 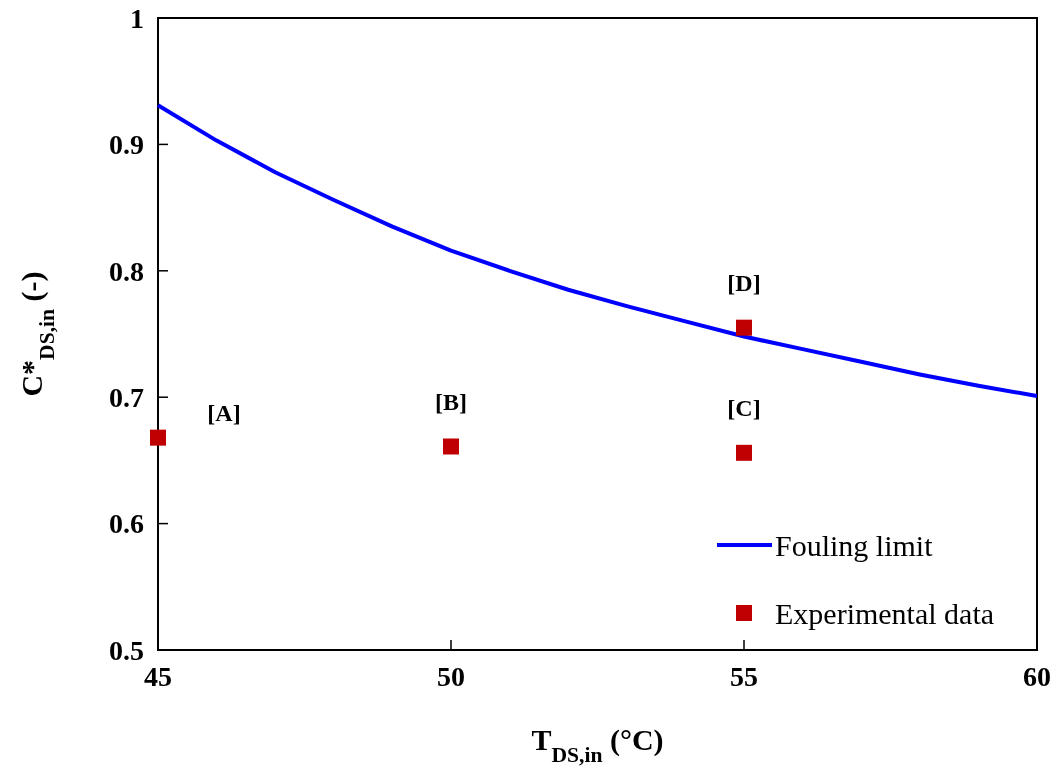 I want to click on x-tick-label: 60, so click(x=1037, y=676).